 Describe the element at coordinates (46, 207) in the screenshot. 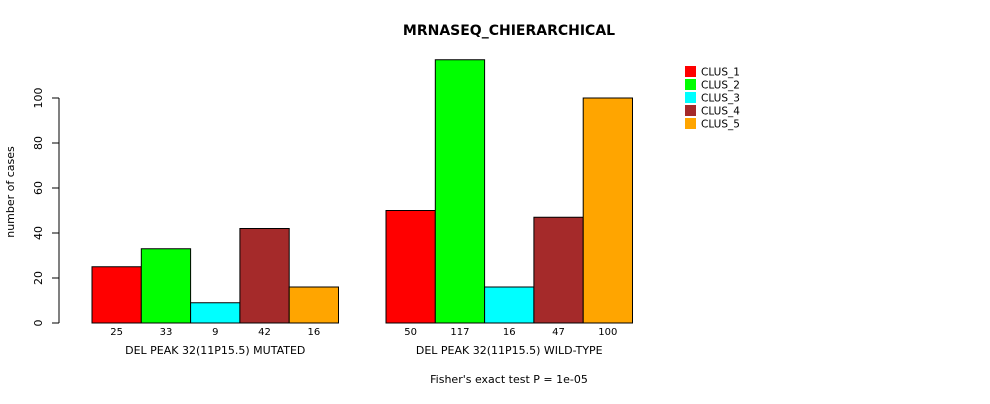

I see `y-axis: 0 20 40 60 80 100` at that location.